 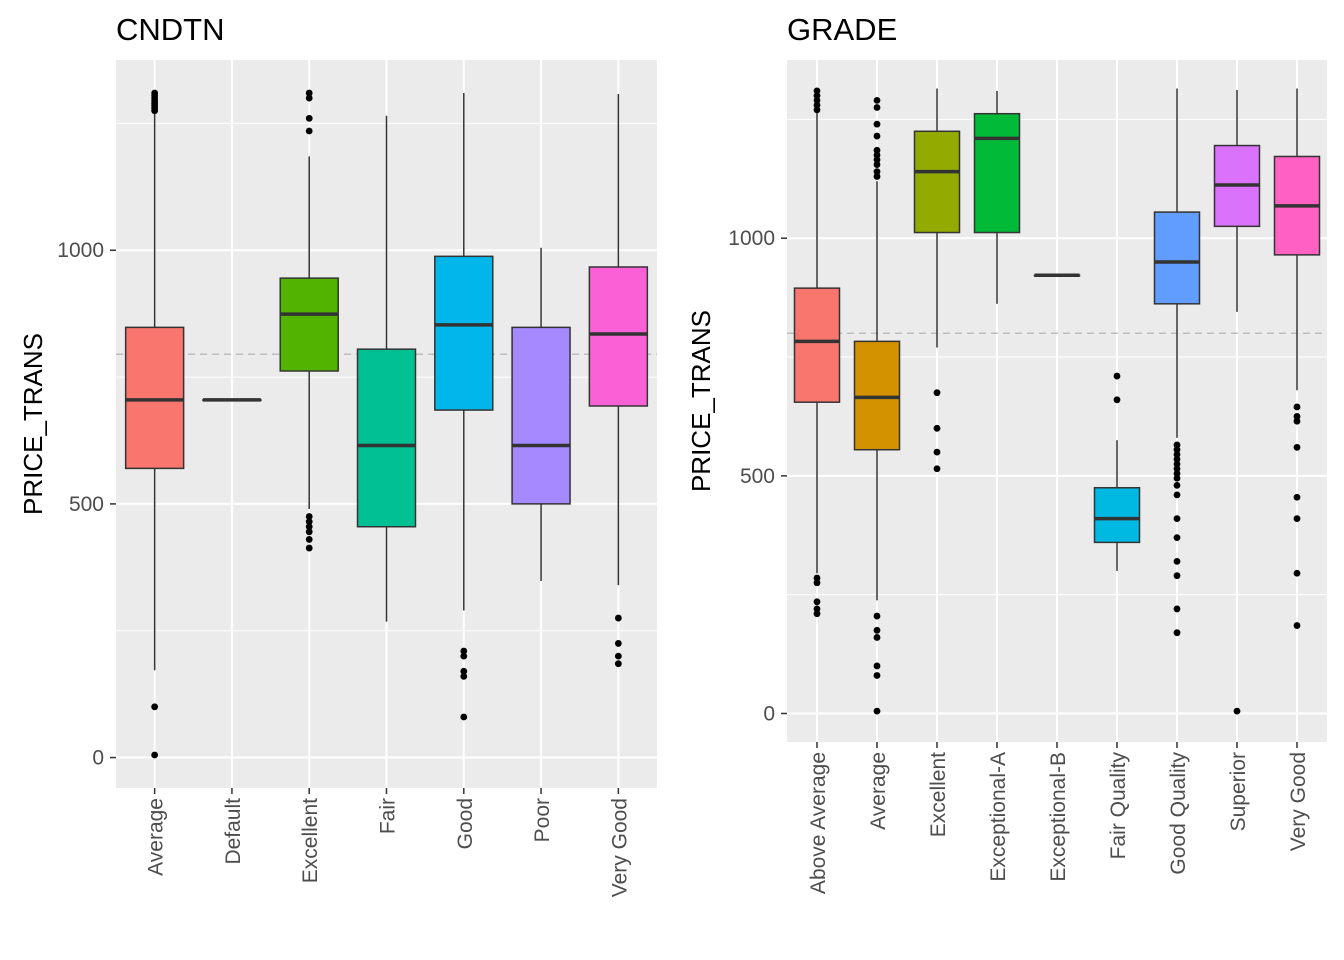 What do you see at coordinates (1117, 471) in the screenshot?
I see `box-fair-quality` at bounding box center [1117, 471].